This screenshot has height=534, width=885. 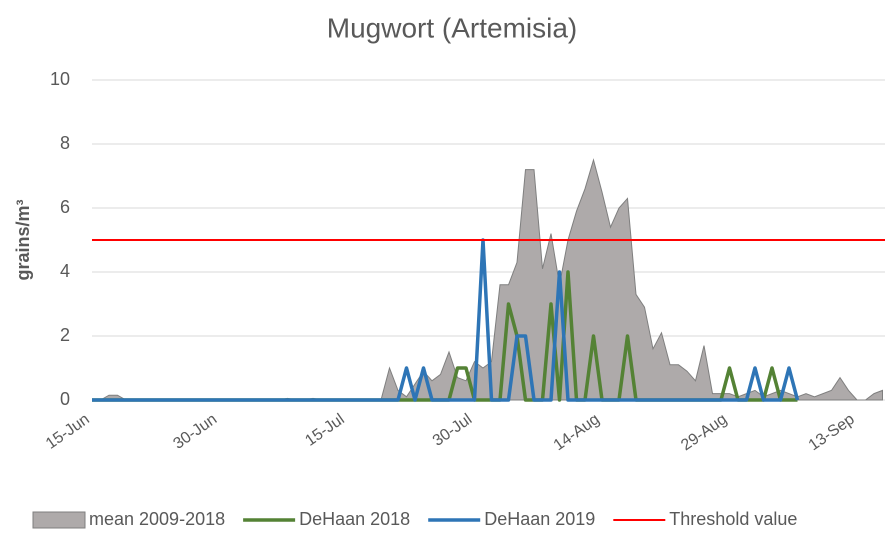 What do you see at coordinates (65, 399) in the screenshot?
I see `y-tick-label: 0` at bounding box center [65, 399].